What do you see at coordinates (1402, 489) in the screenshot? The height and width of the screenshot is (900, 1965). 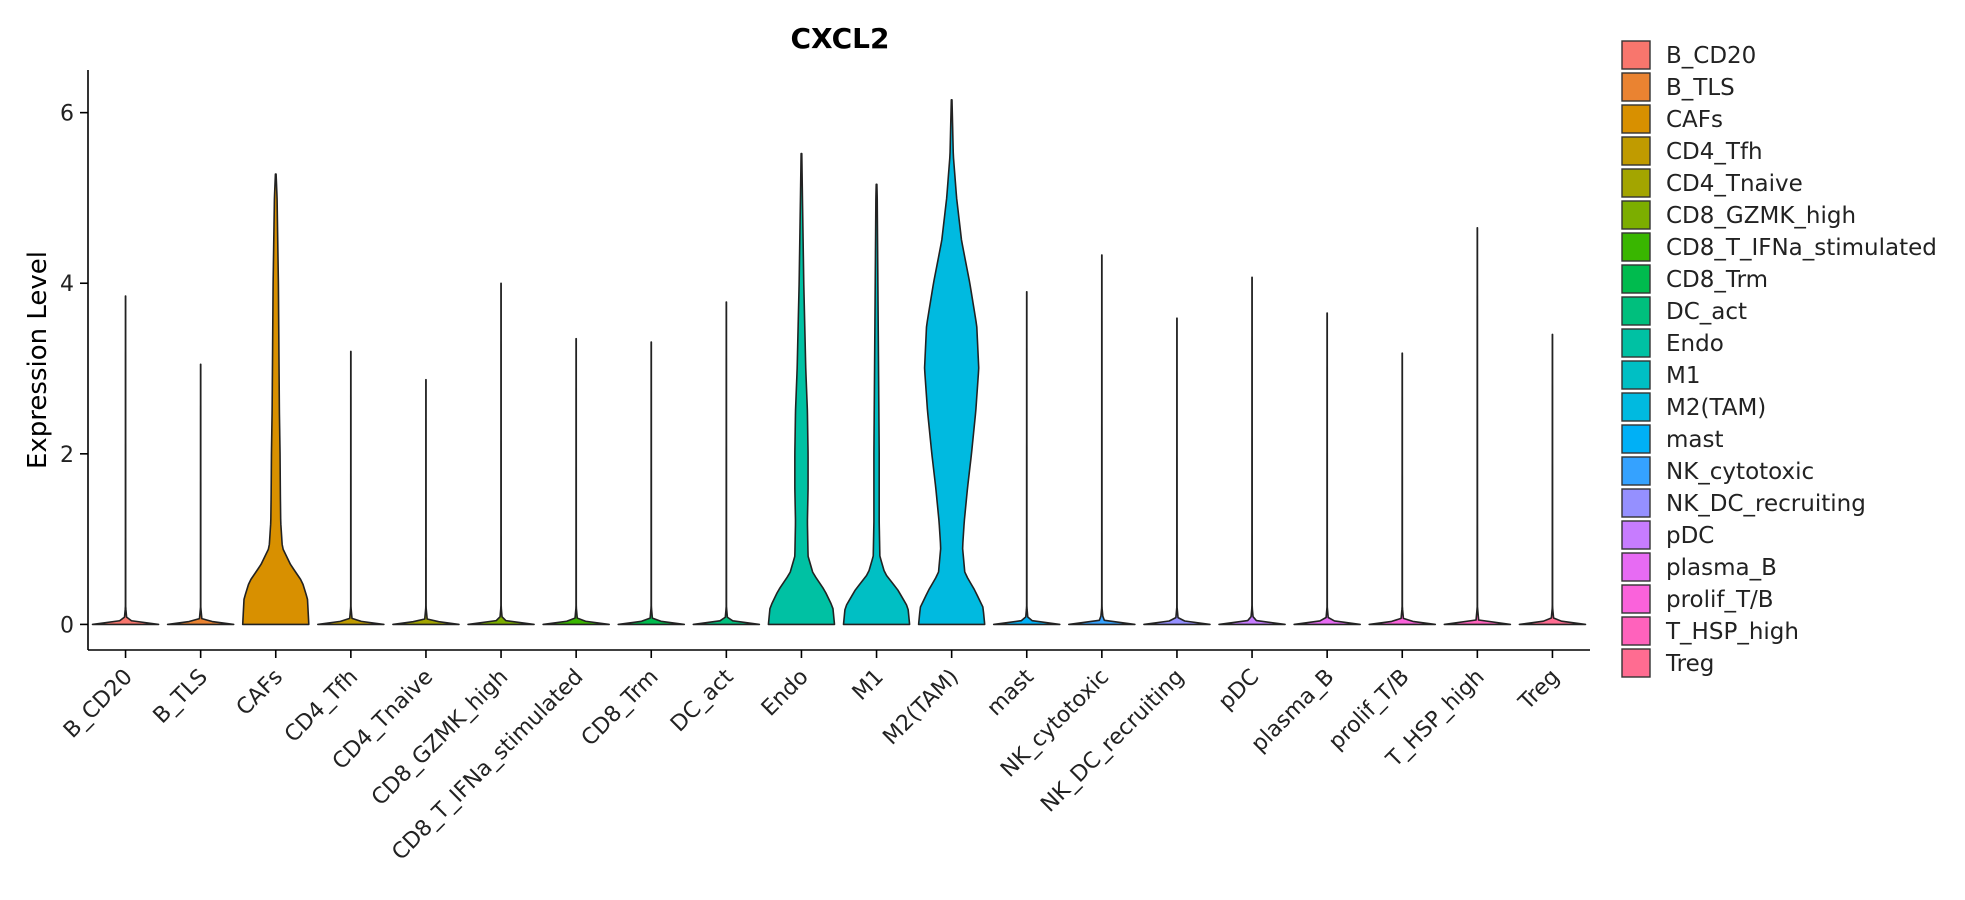 I see `violin-prolif_T/B` at bounding box center [1402, 489].